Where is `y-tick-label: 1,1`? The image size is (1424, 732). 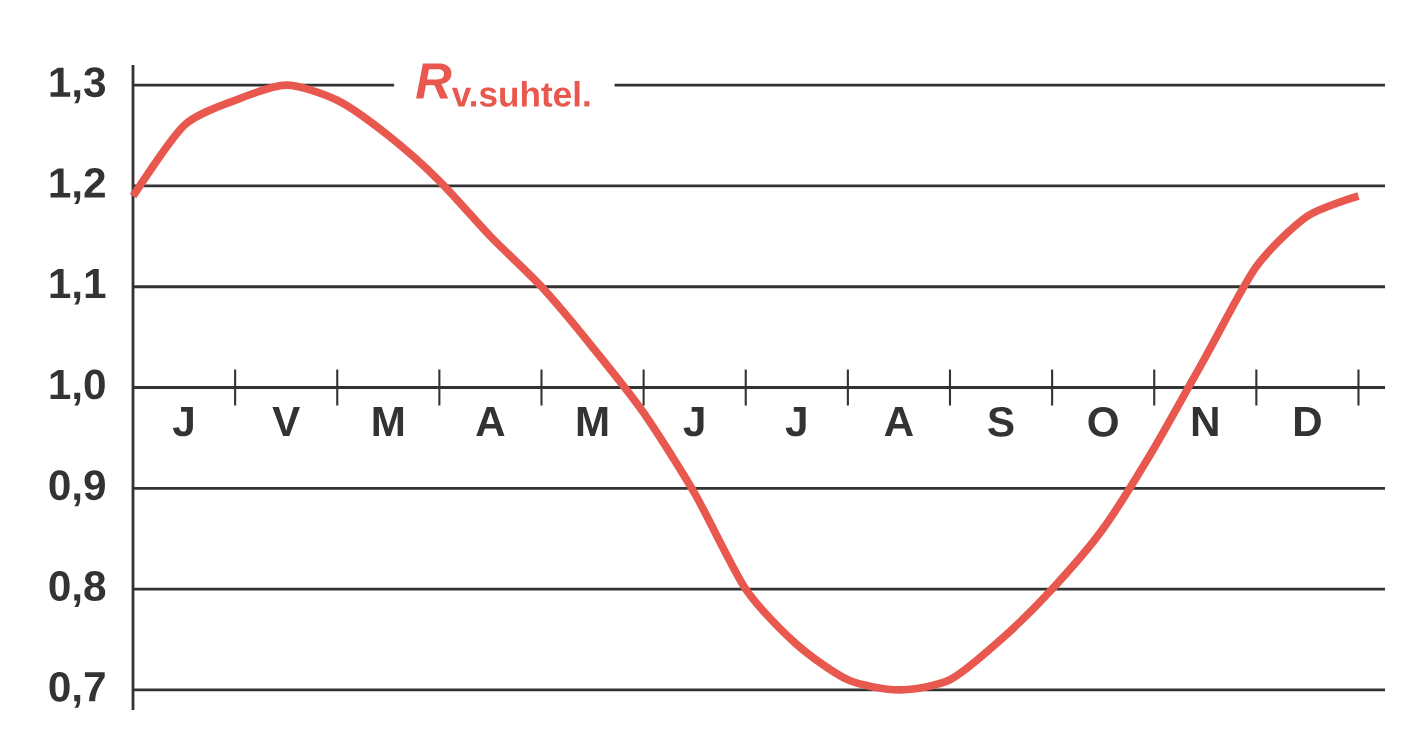
y-tick-label: 1,1 is located at coordinates (78, 286).